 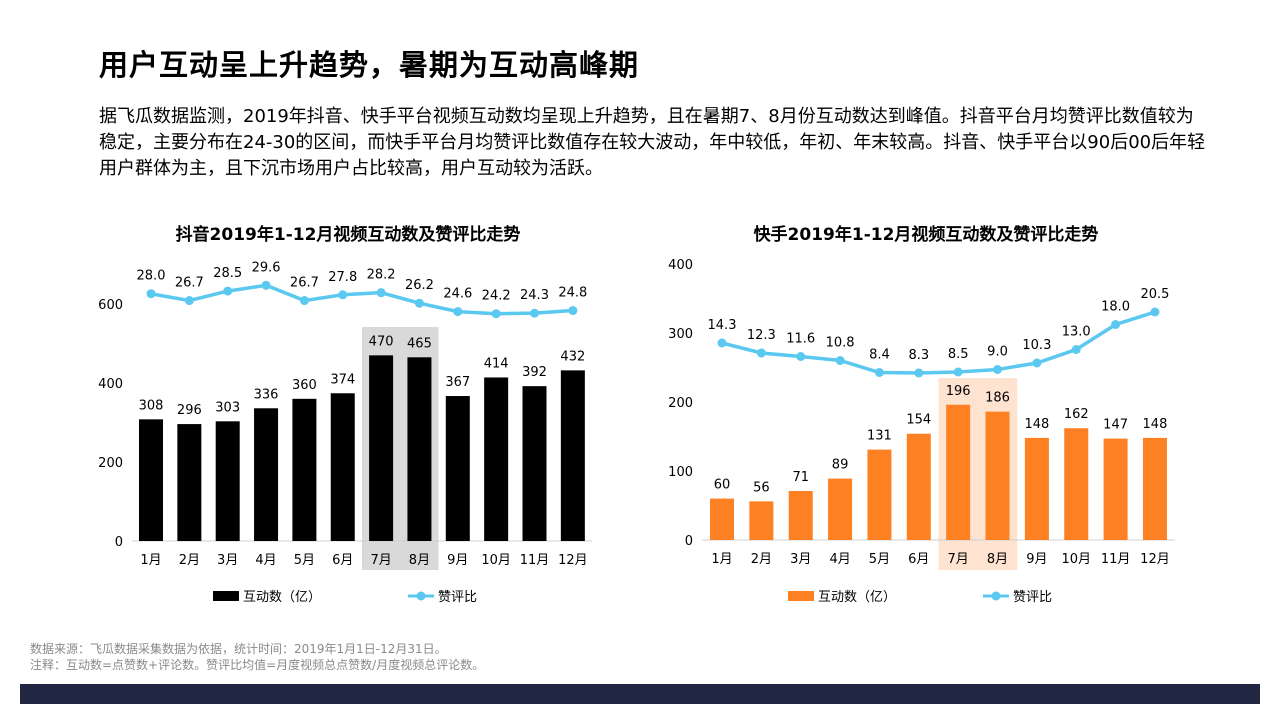 What do you see at coordinates (840, 465) in the screenshot?
I see `bar-label: 89` at bounding box center [840, 465].